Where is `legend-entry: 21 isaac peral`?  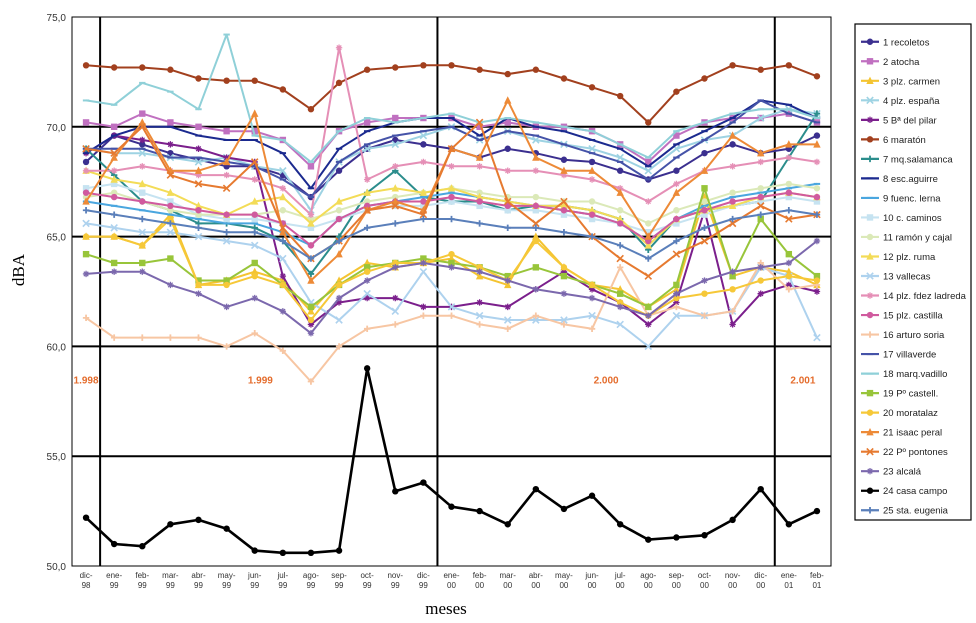
legend-entry: 21 isaac peral is located at coordinates (912, 433).